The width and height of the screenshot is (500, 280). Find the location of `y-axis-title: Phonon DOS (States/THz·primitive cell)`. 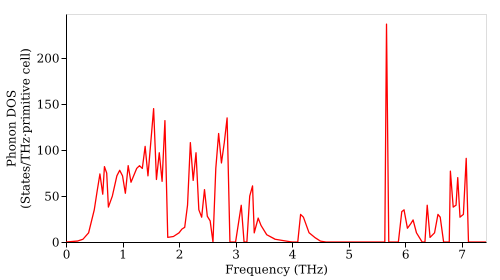

y-axis-title: Phonon DOS (States/THz·primitive cell) is located at coordinates (18, 128).